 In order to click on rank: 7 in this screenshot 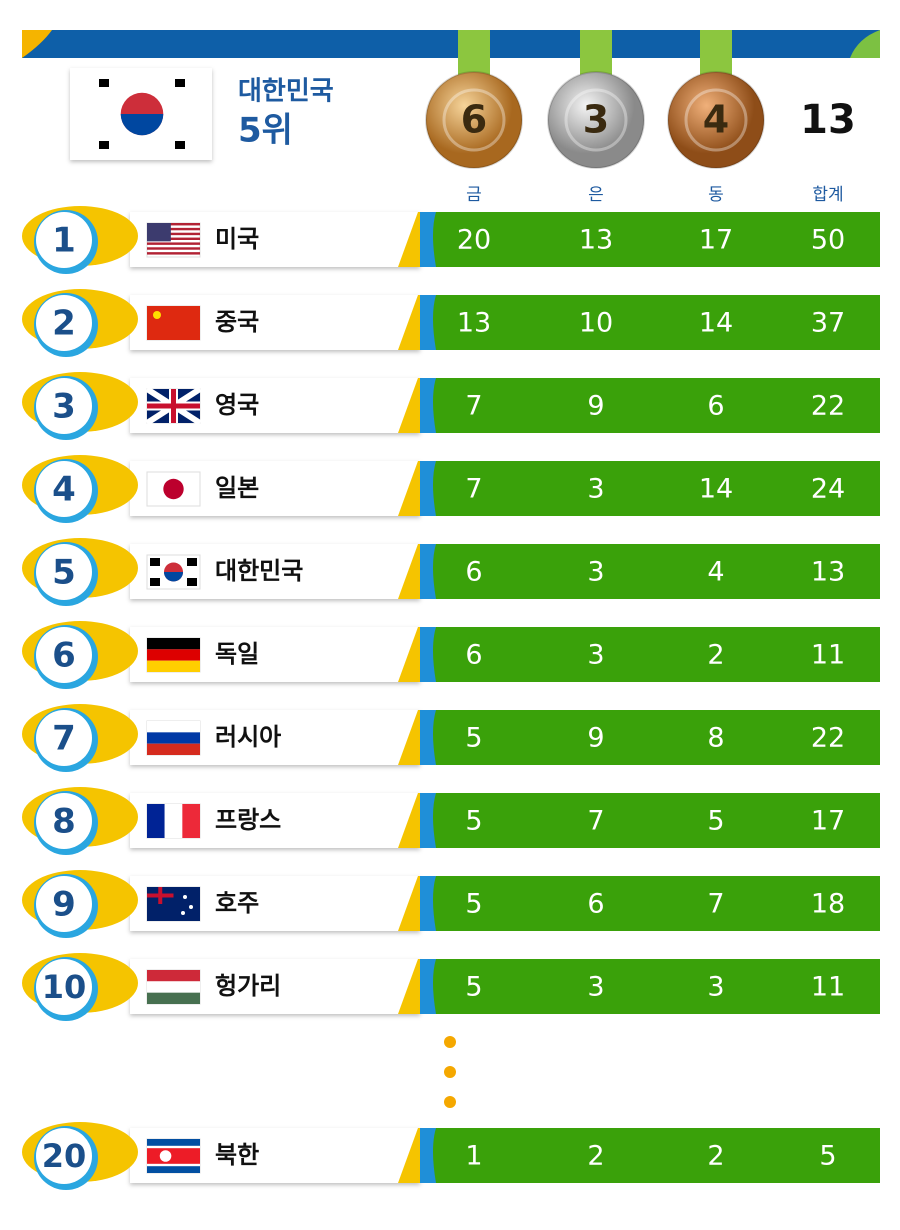, I will do `click(64, 739)`.